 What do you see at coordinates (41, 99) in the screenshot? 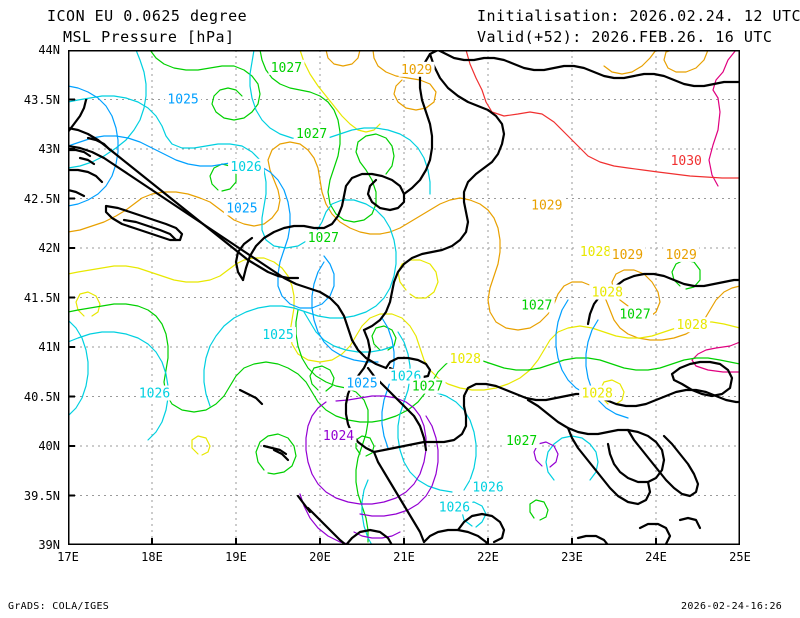
I see `y-tick-label: 43.5N` at bounding box center [41, 99].